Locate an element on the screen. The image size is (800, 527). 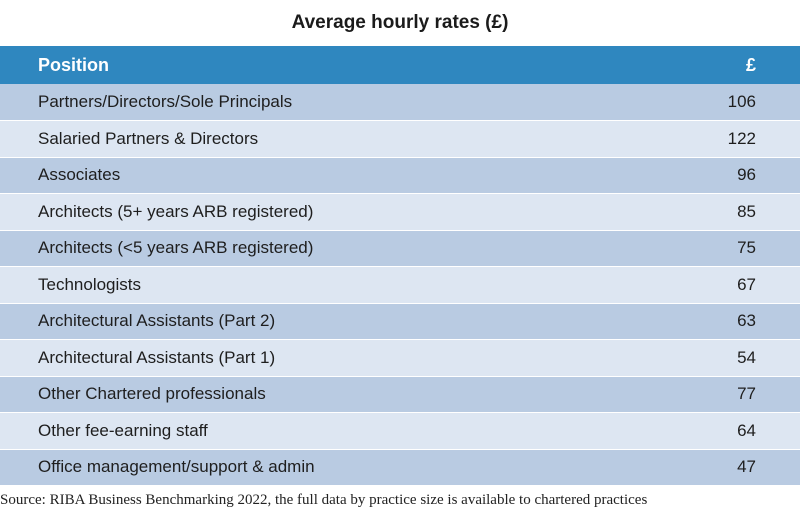
rate-cell: 75 is located at coordinates (700, 248).